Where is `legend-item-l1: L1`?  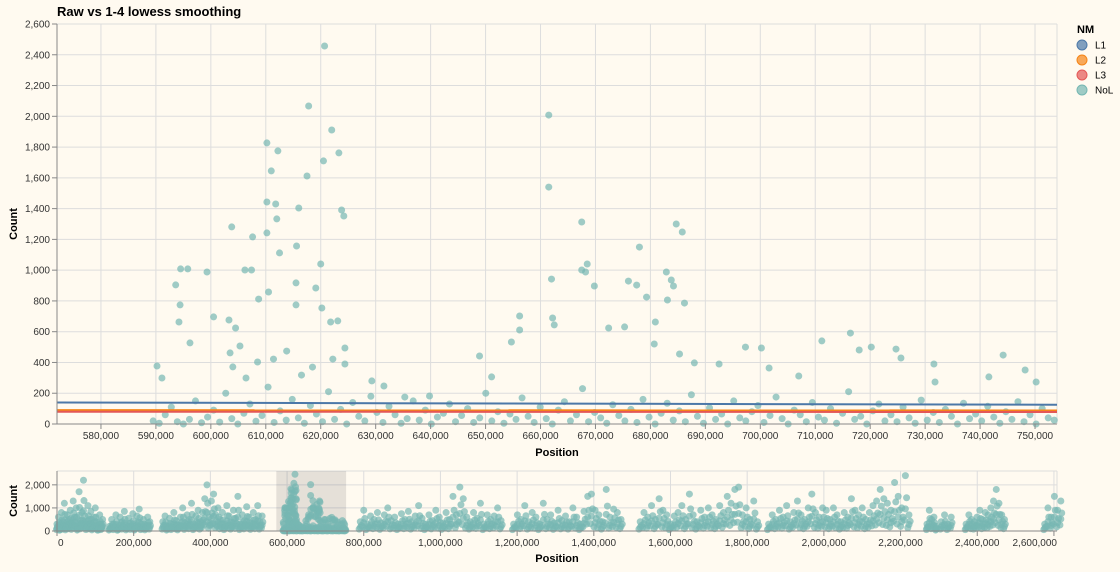
legend-item-l1: L1 is located at coordinates (1091, 45).